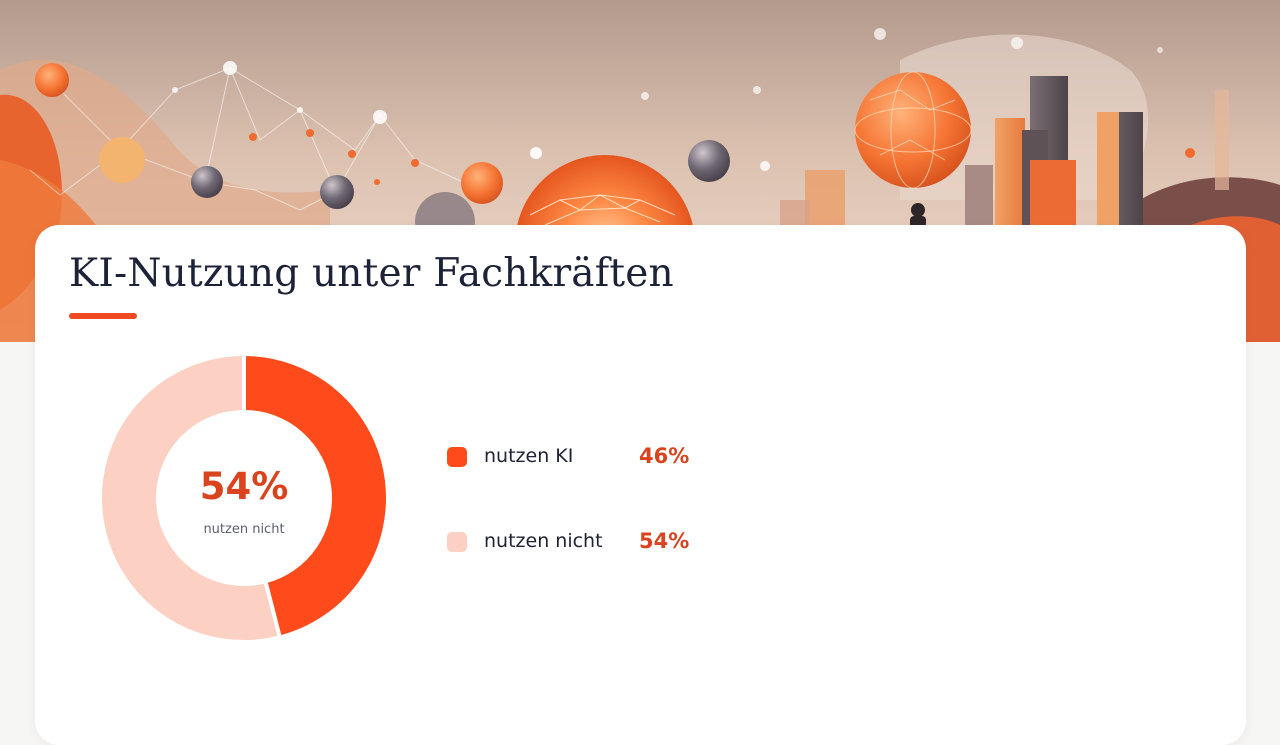  Describe the element at coordinates (457, 457) in the screenshot. I see `legend-swatch-nutzen-ki` at that location.